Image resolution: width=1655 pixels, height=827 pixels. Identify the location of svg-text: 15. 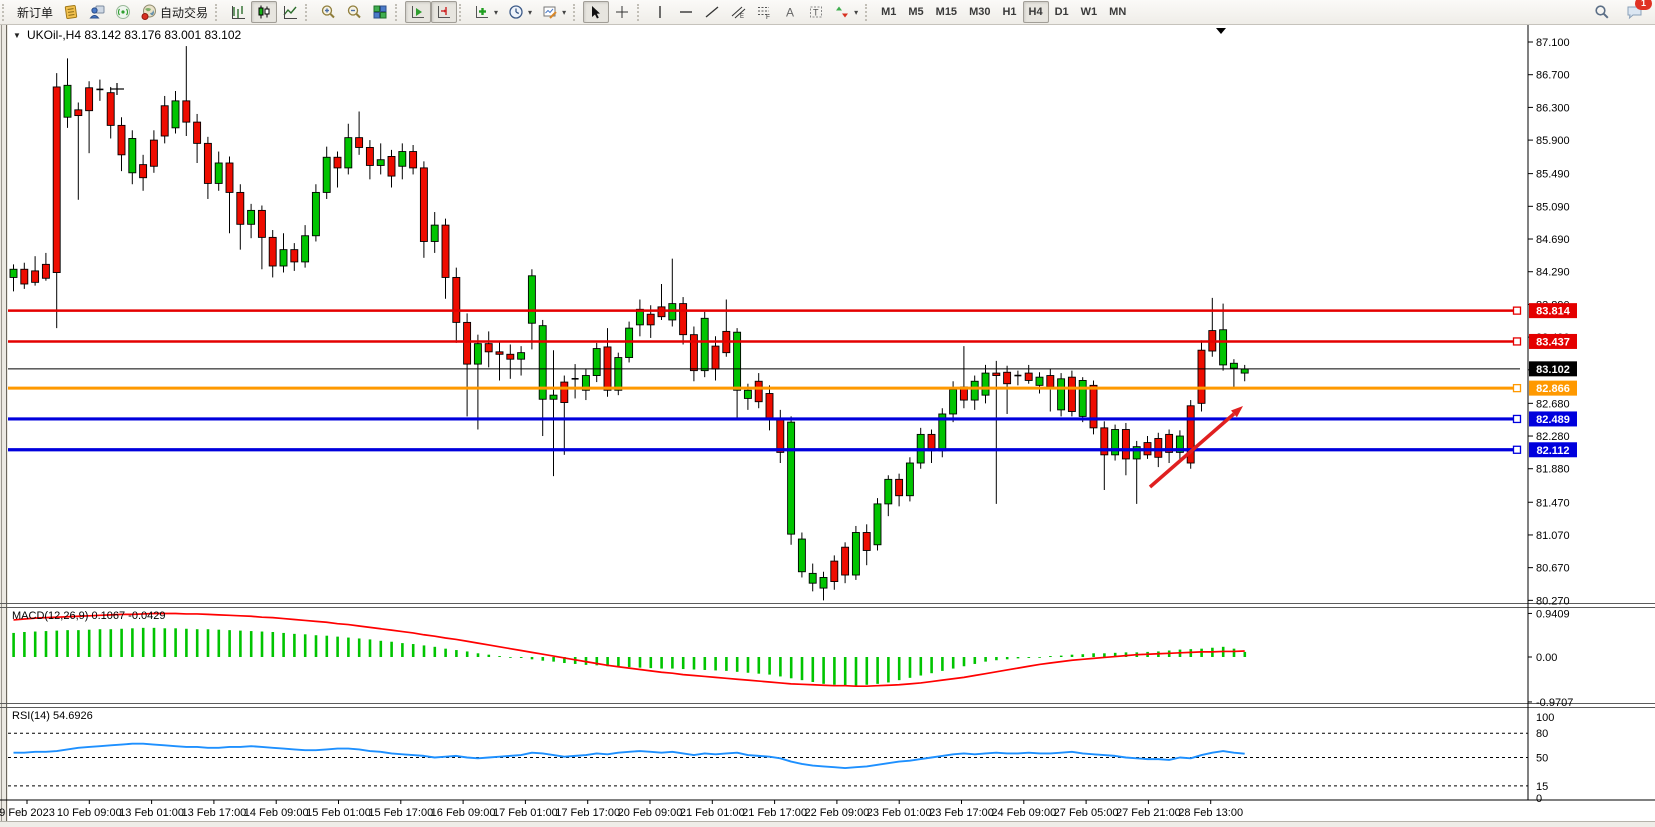
(1542, 787).